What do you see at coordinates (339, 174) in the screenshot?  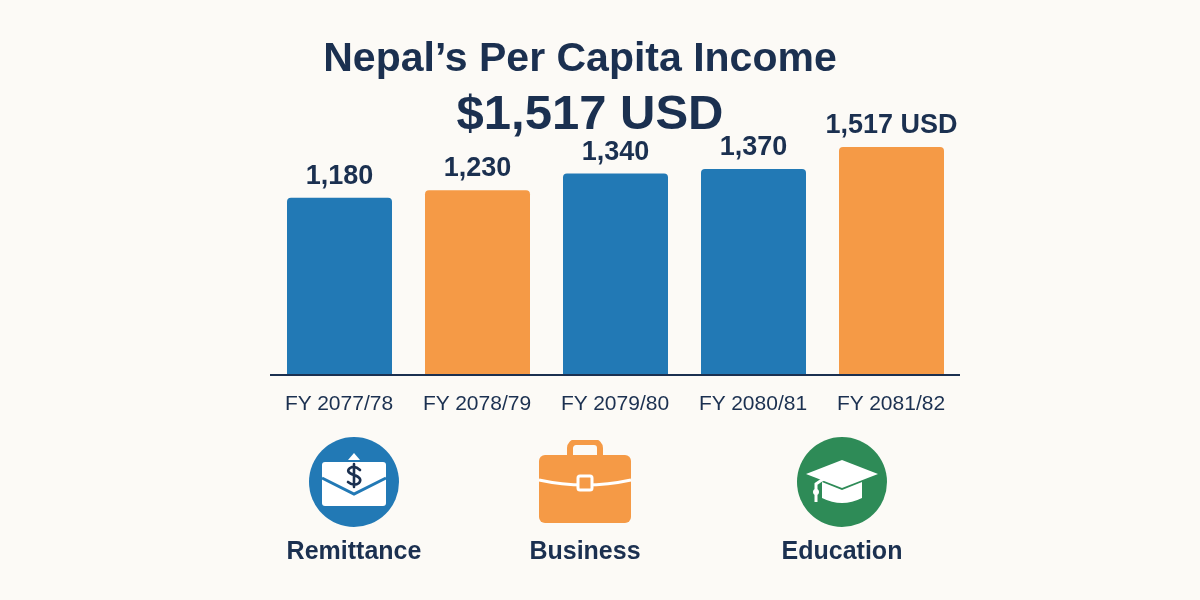 I see `data-label: 1,180` at bounding box center [339, 174].